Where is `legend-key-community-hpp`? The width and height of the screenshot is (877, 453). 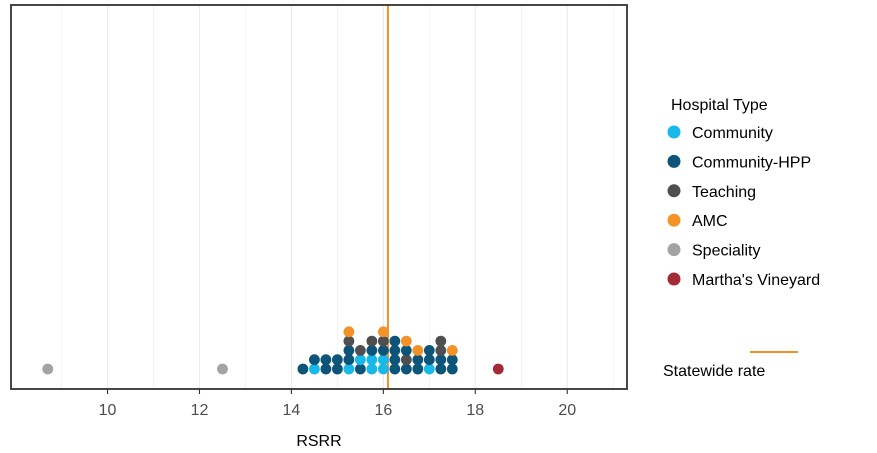
legend-key-community-hpp is located at coordinates (674, 161).